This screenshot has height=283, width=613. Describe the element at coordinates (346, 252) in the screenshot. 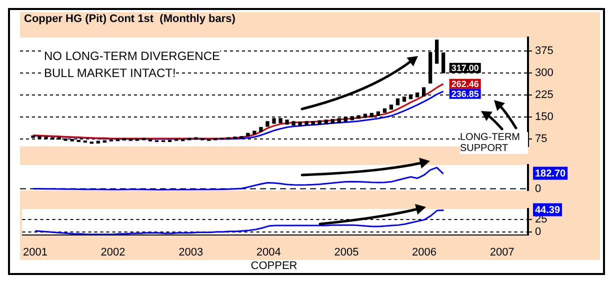

I see `x-tick-label: 2005` at that location.